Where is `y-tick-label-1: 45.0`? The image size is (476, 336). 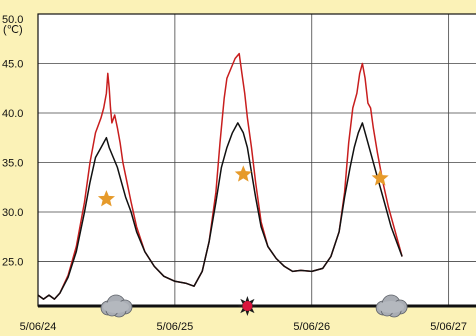
y-tick-label-1: 45.0 is located at coordinates (12, 64).